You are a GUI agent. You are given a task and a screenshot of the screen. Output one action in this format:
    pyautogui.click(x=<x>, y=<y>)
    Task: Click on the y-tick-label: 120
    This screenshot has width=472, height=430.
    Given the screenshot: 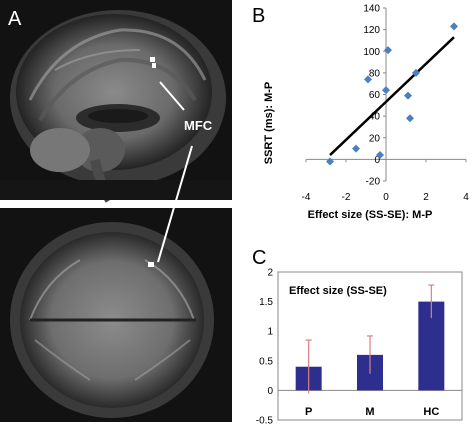 What is the action you would take?
    pyautogui.click(x=371, y=30)
    